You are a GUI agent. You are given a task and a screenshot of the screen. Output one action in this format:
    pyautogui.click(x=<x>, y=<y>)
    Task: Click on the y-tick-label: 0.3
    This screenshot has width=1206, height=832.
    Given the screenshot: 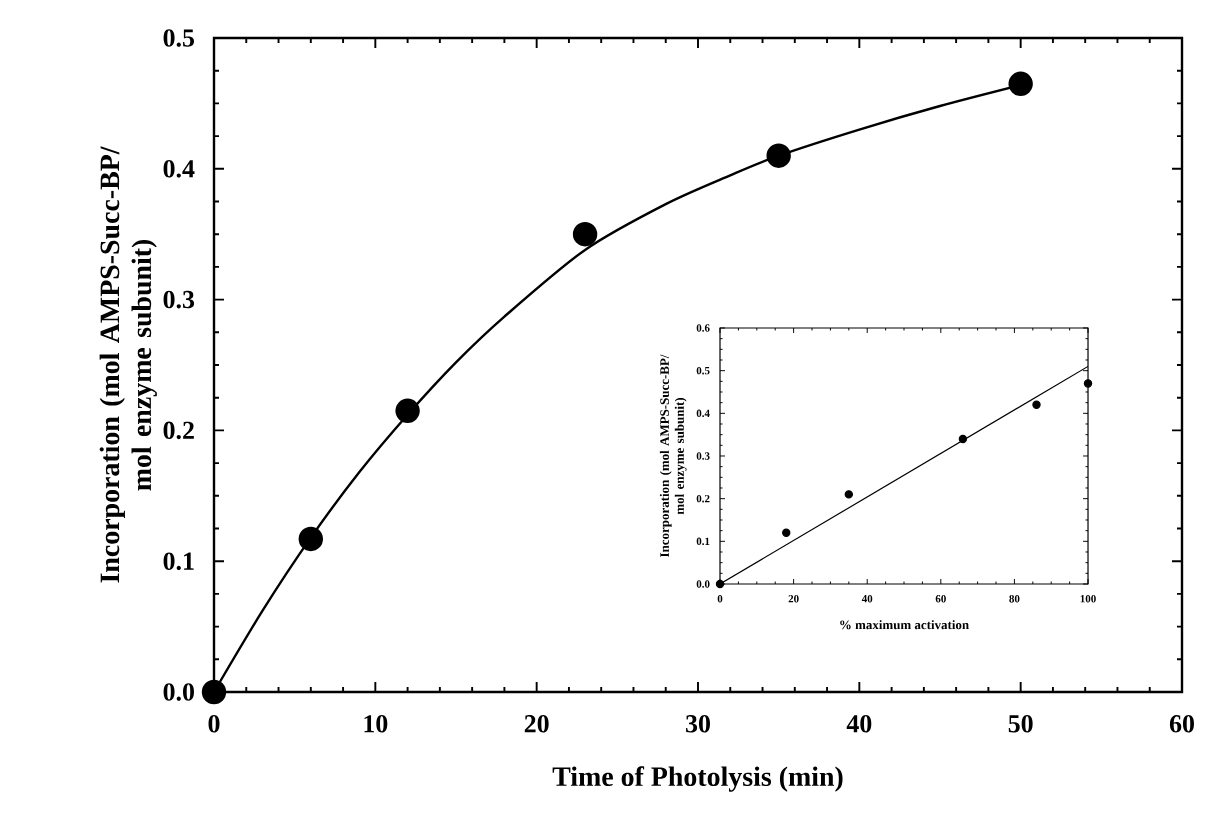 What is the action you would take?
    pyautogui.click(x=179, y=299)
    